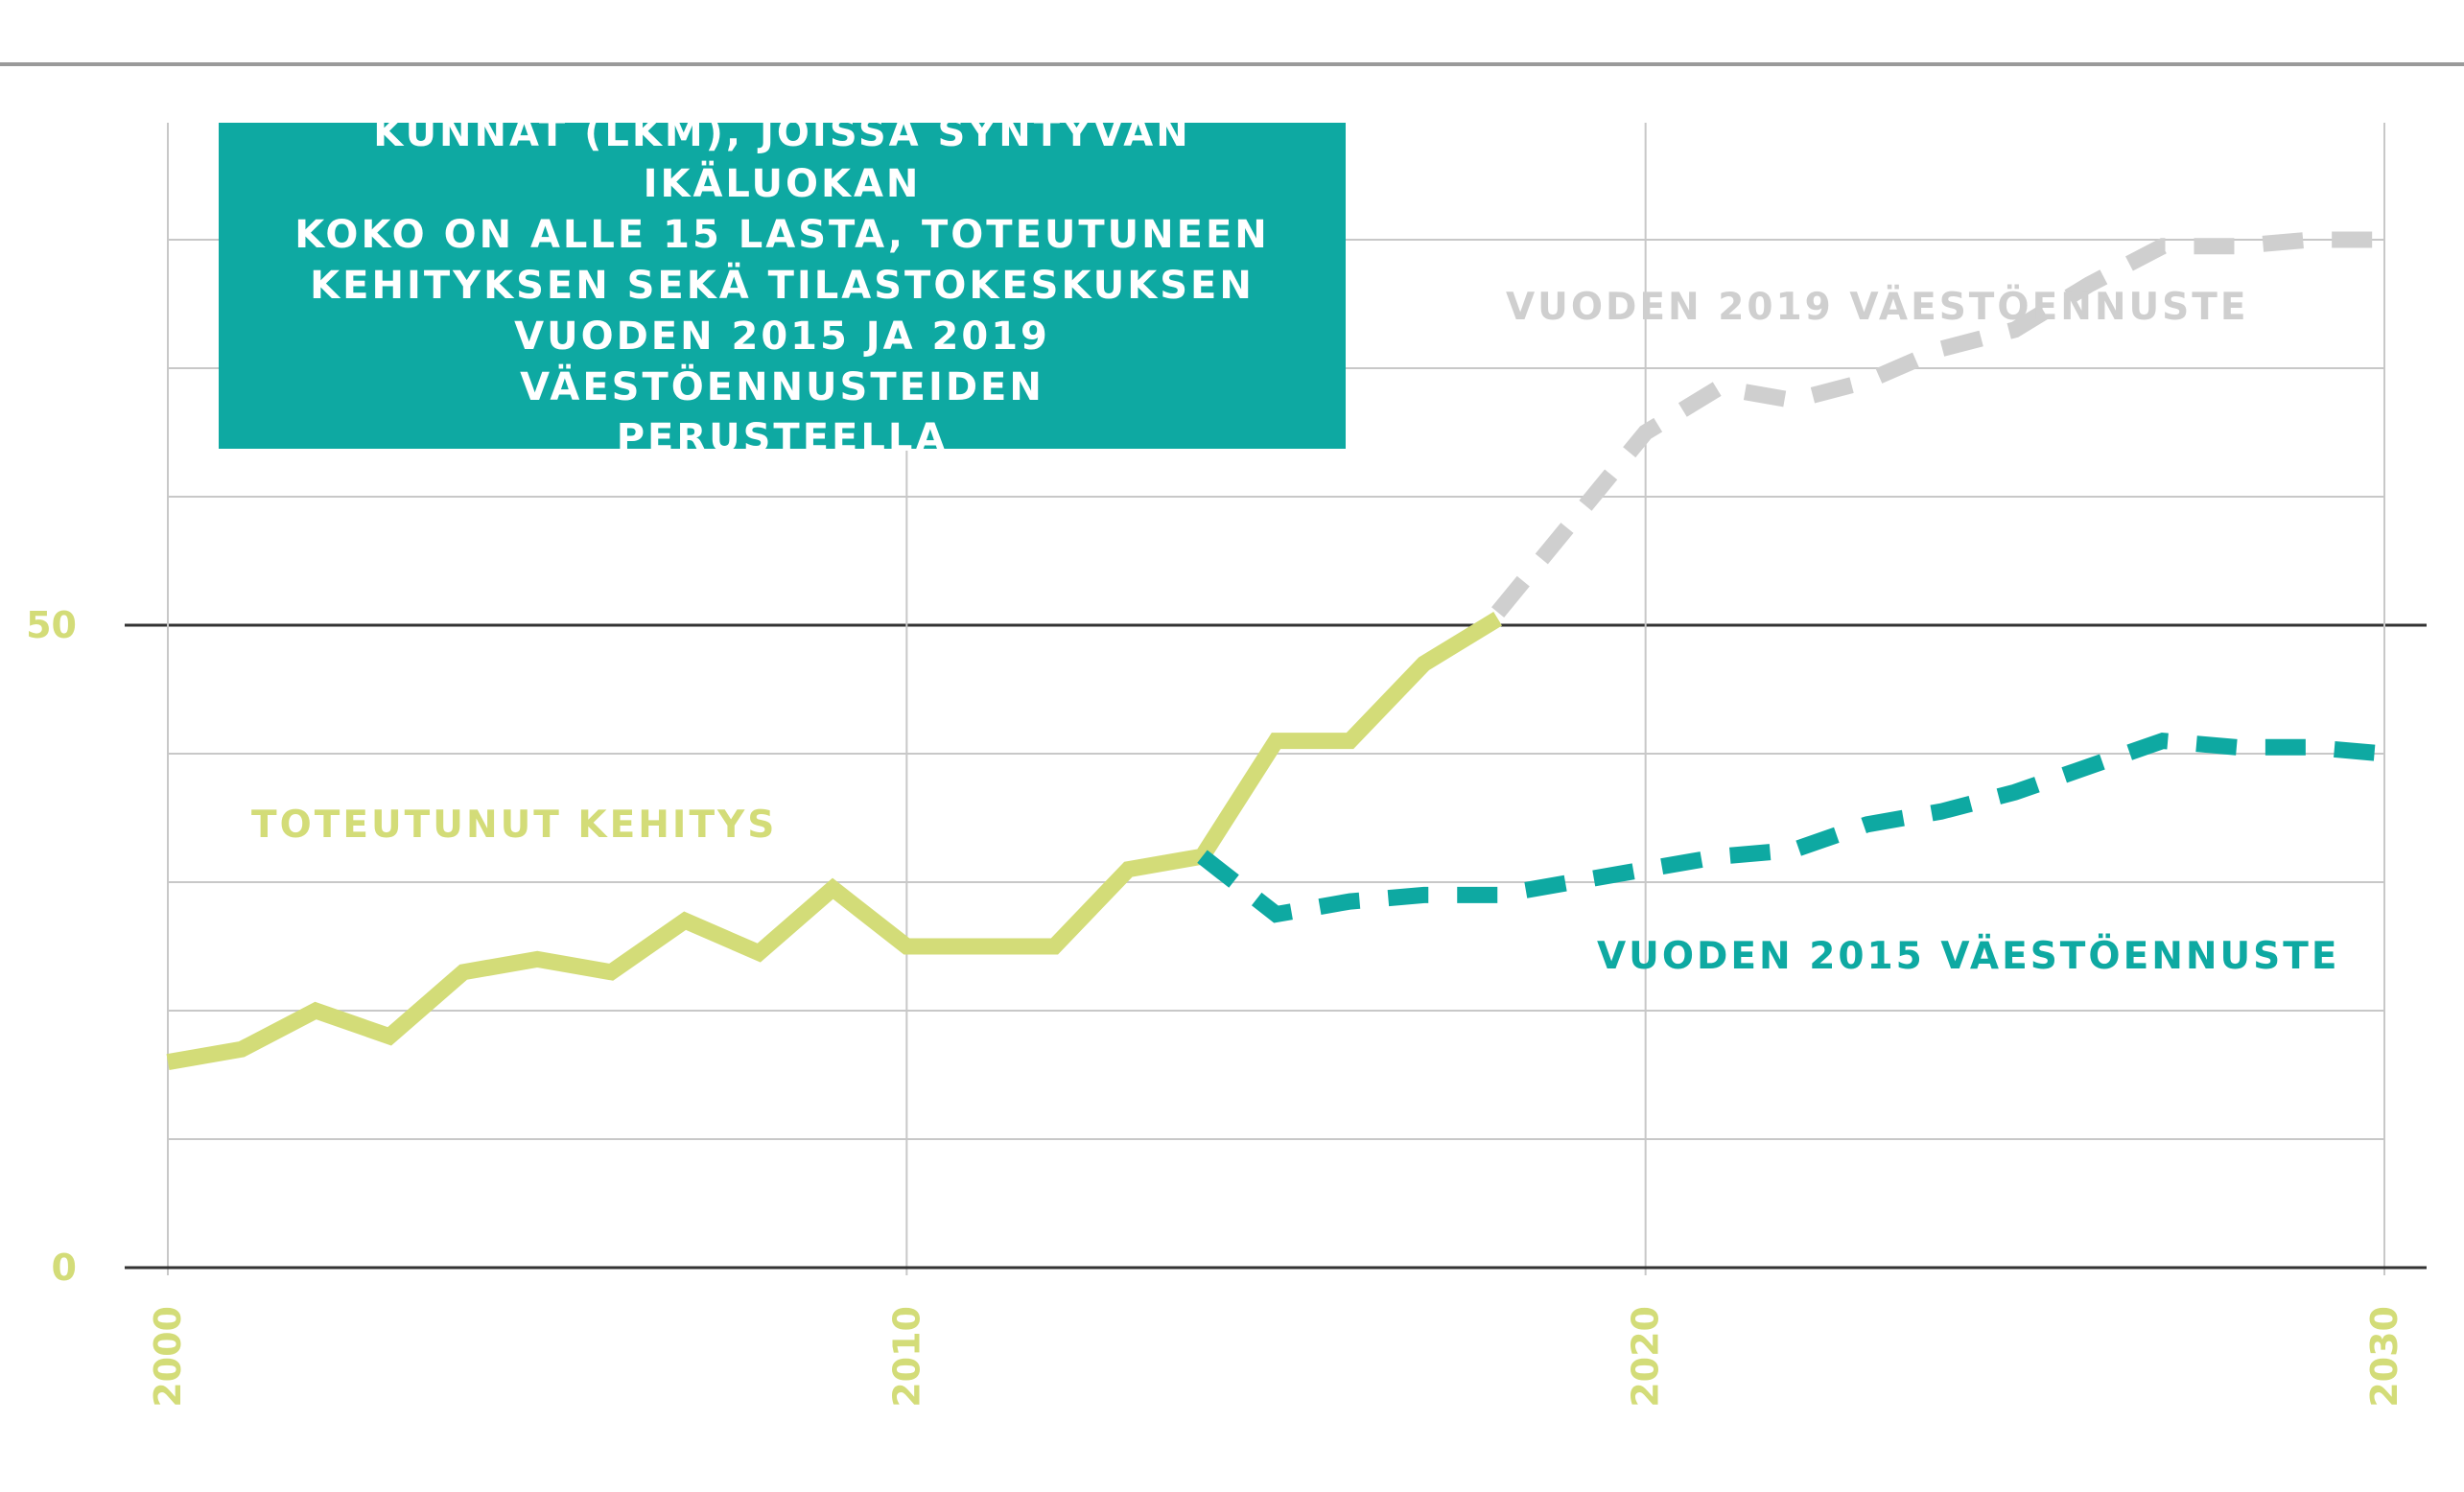 The width and height of the screenshot is (2464, 1492). I want to click on x-tick-label-2010: 2010, so click(906, 1357).